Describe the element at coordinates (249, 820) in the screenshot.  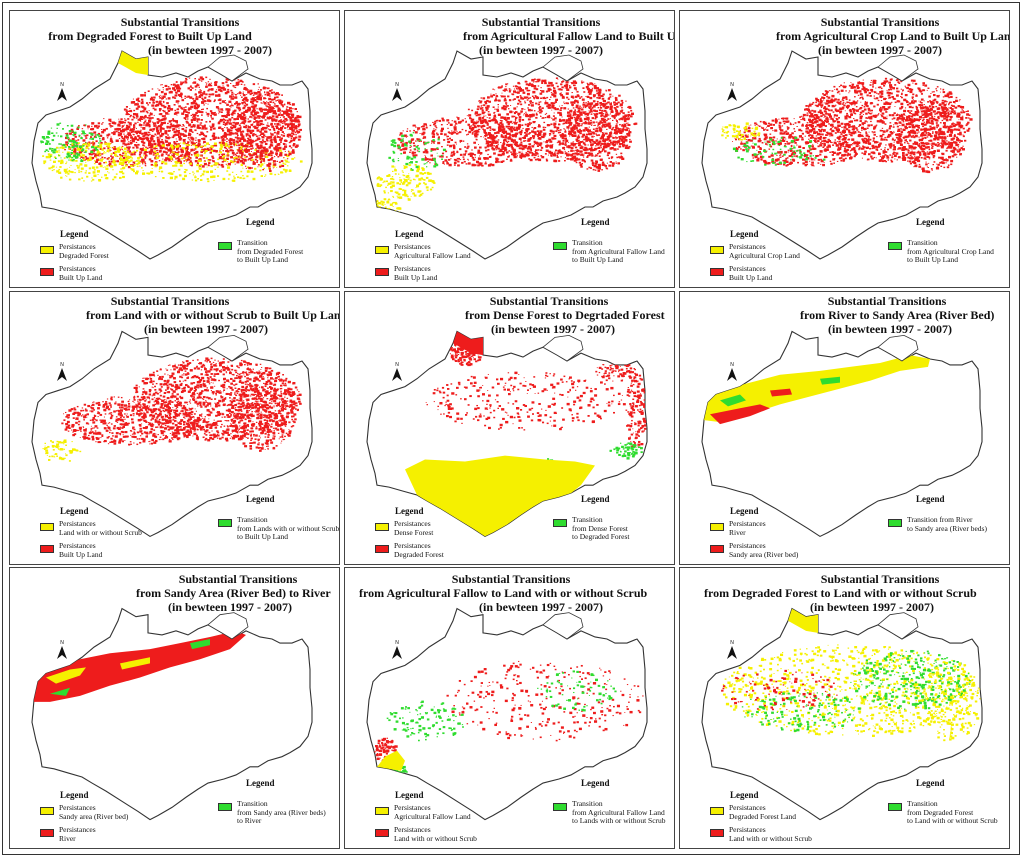
I see `legend-label: to River` at that location.